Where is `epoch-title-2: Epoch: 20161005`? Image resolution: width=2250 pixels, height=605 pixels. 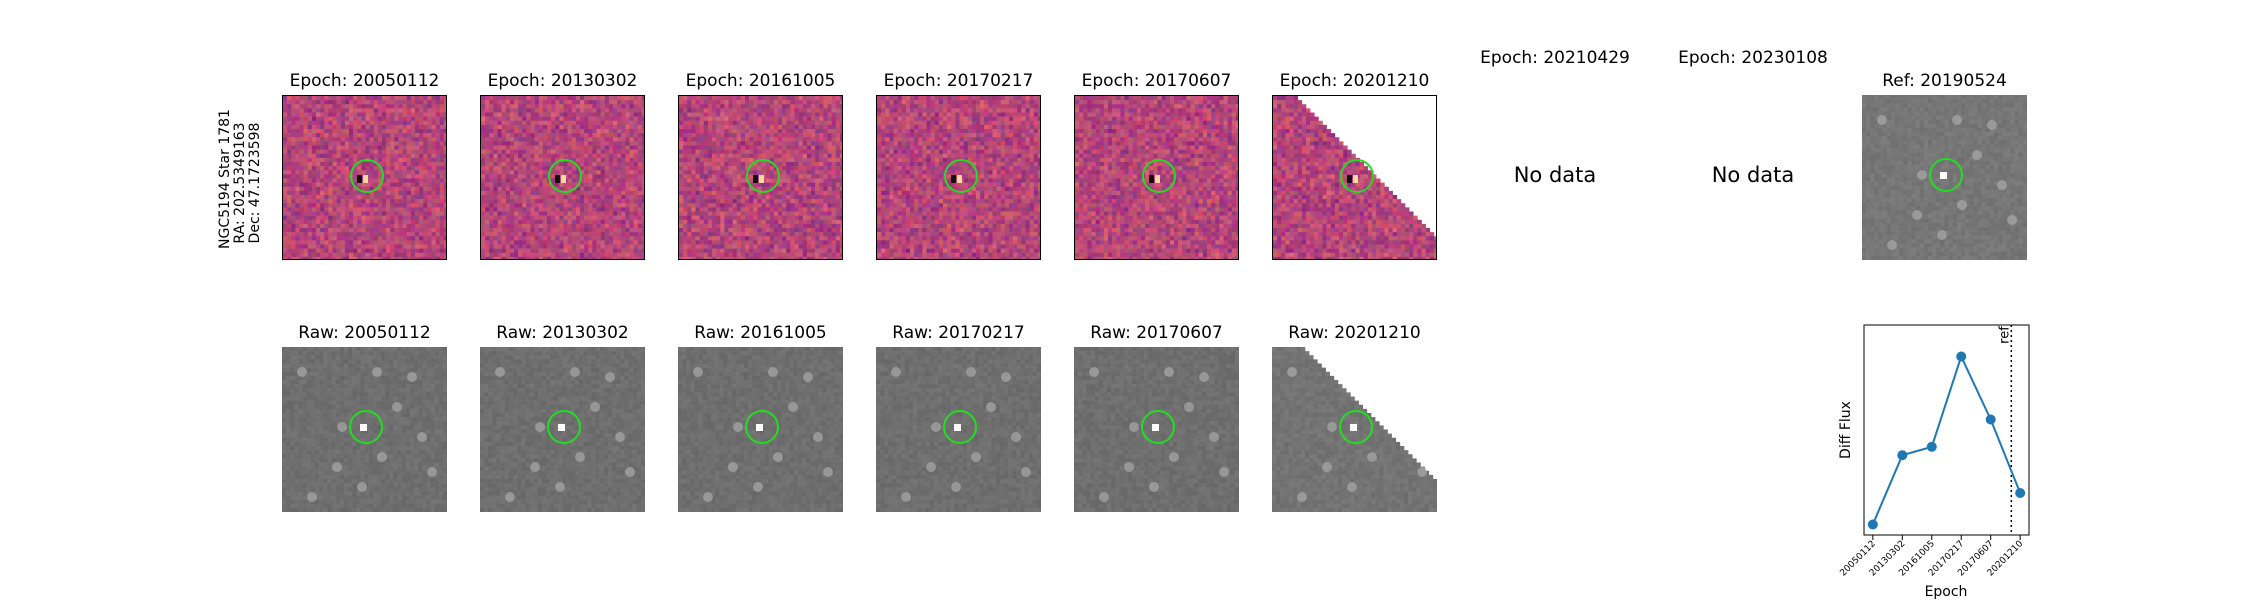
epoch-title-2: Epoch: 20161005 is located at coordinates (760, 81).